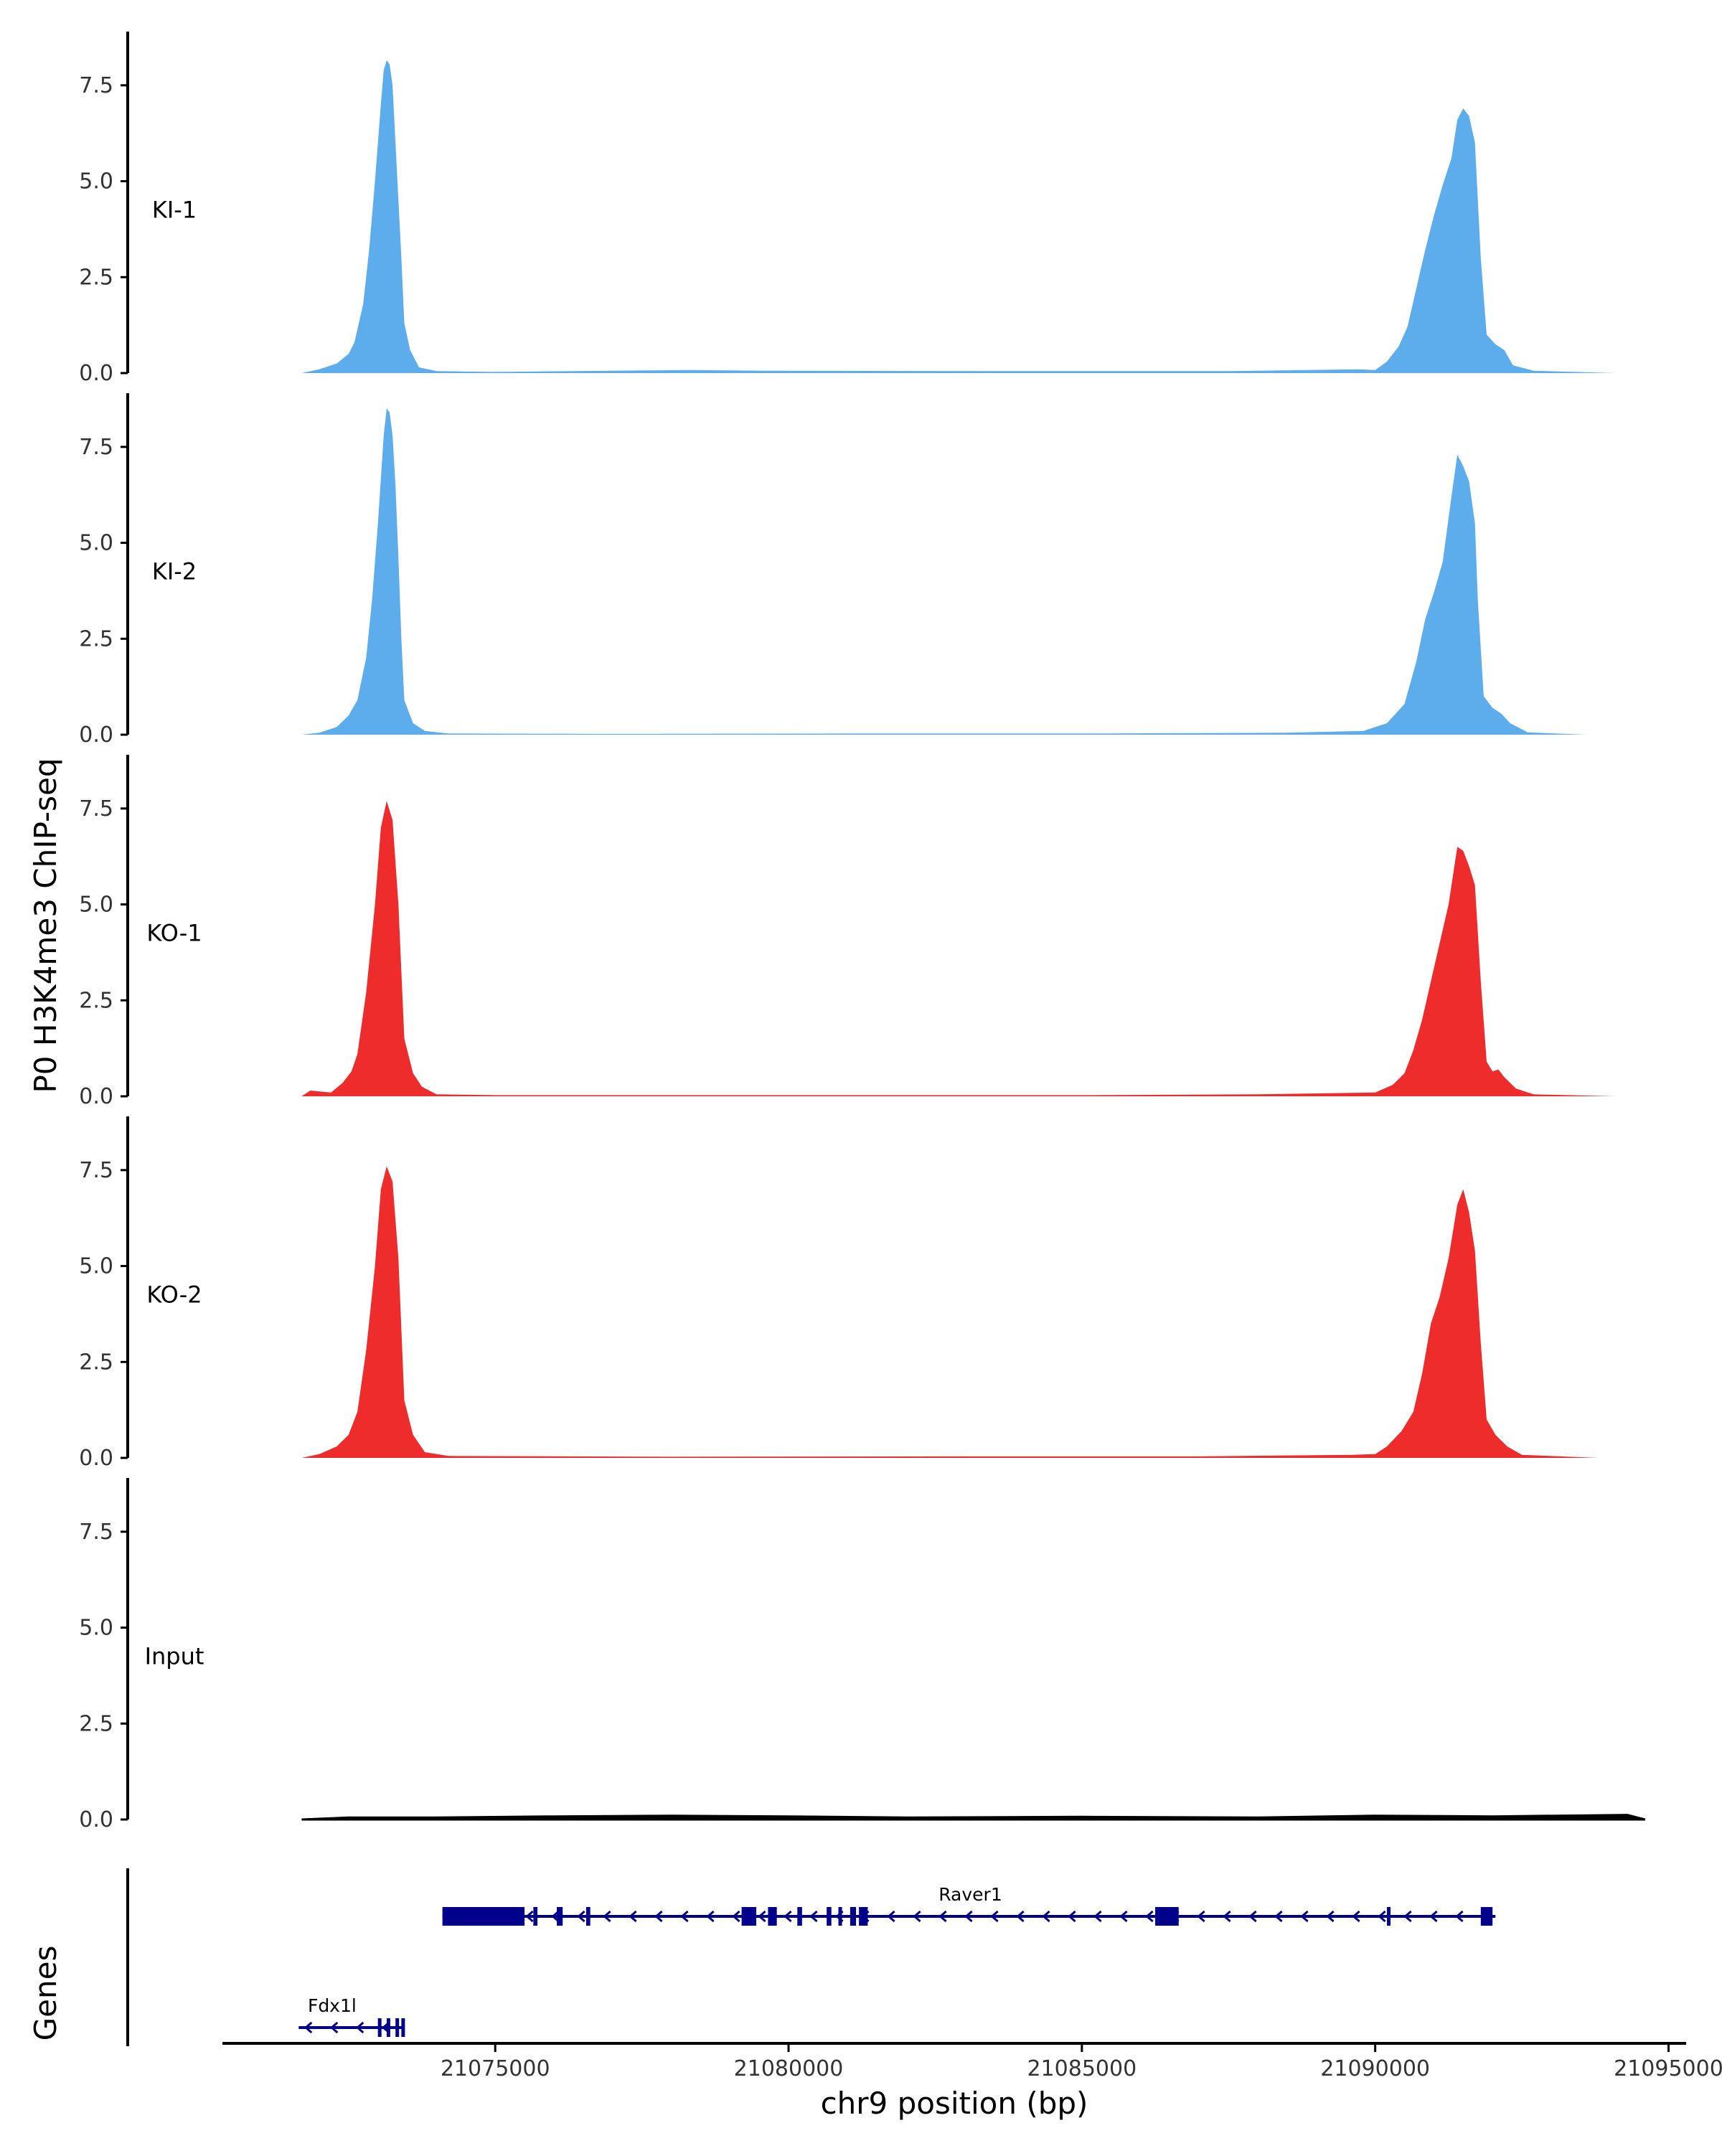 Image resolution: width=1722 pixels, height=2156 pixels. I want to click on track-ko-2: 0.0 2.5 5.0 7.5 KO-2, so click(839, 1293).